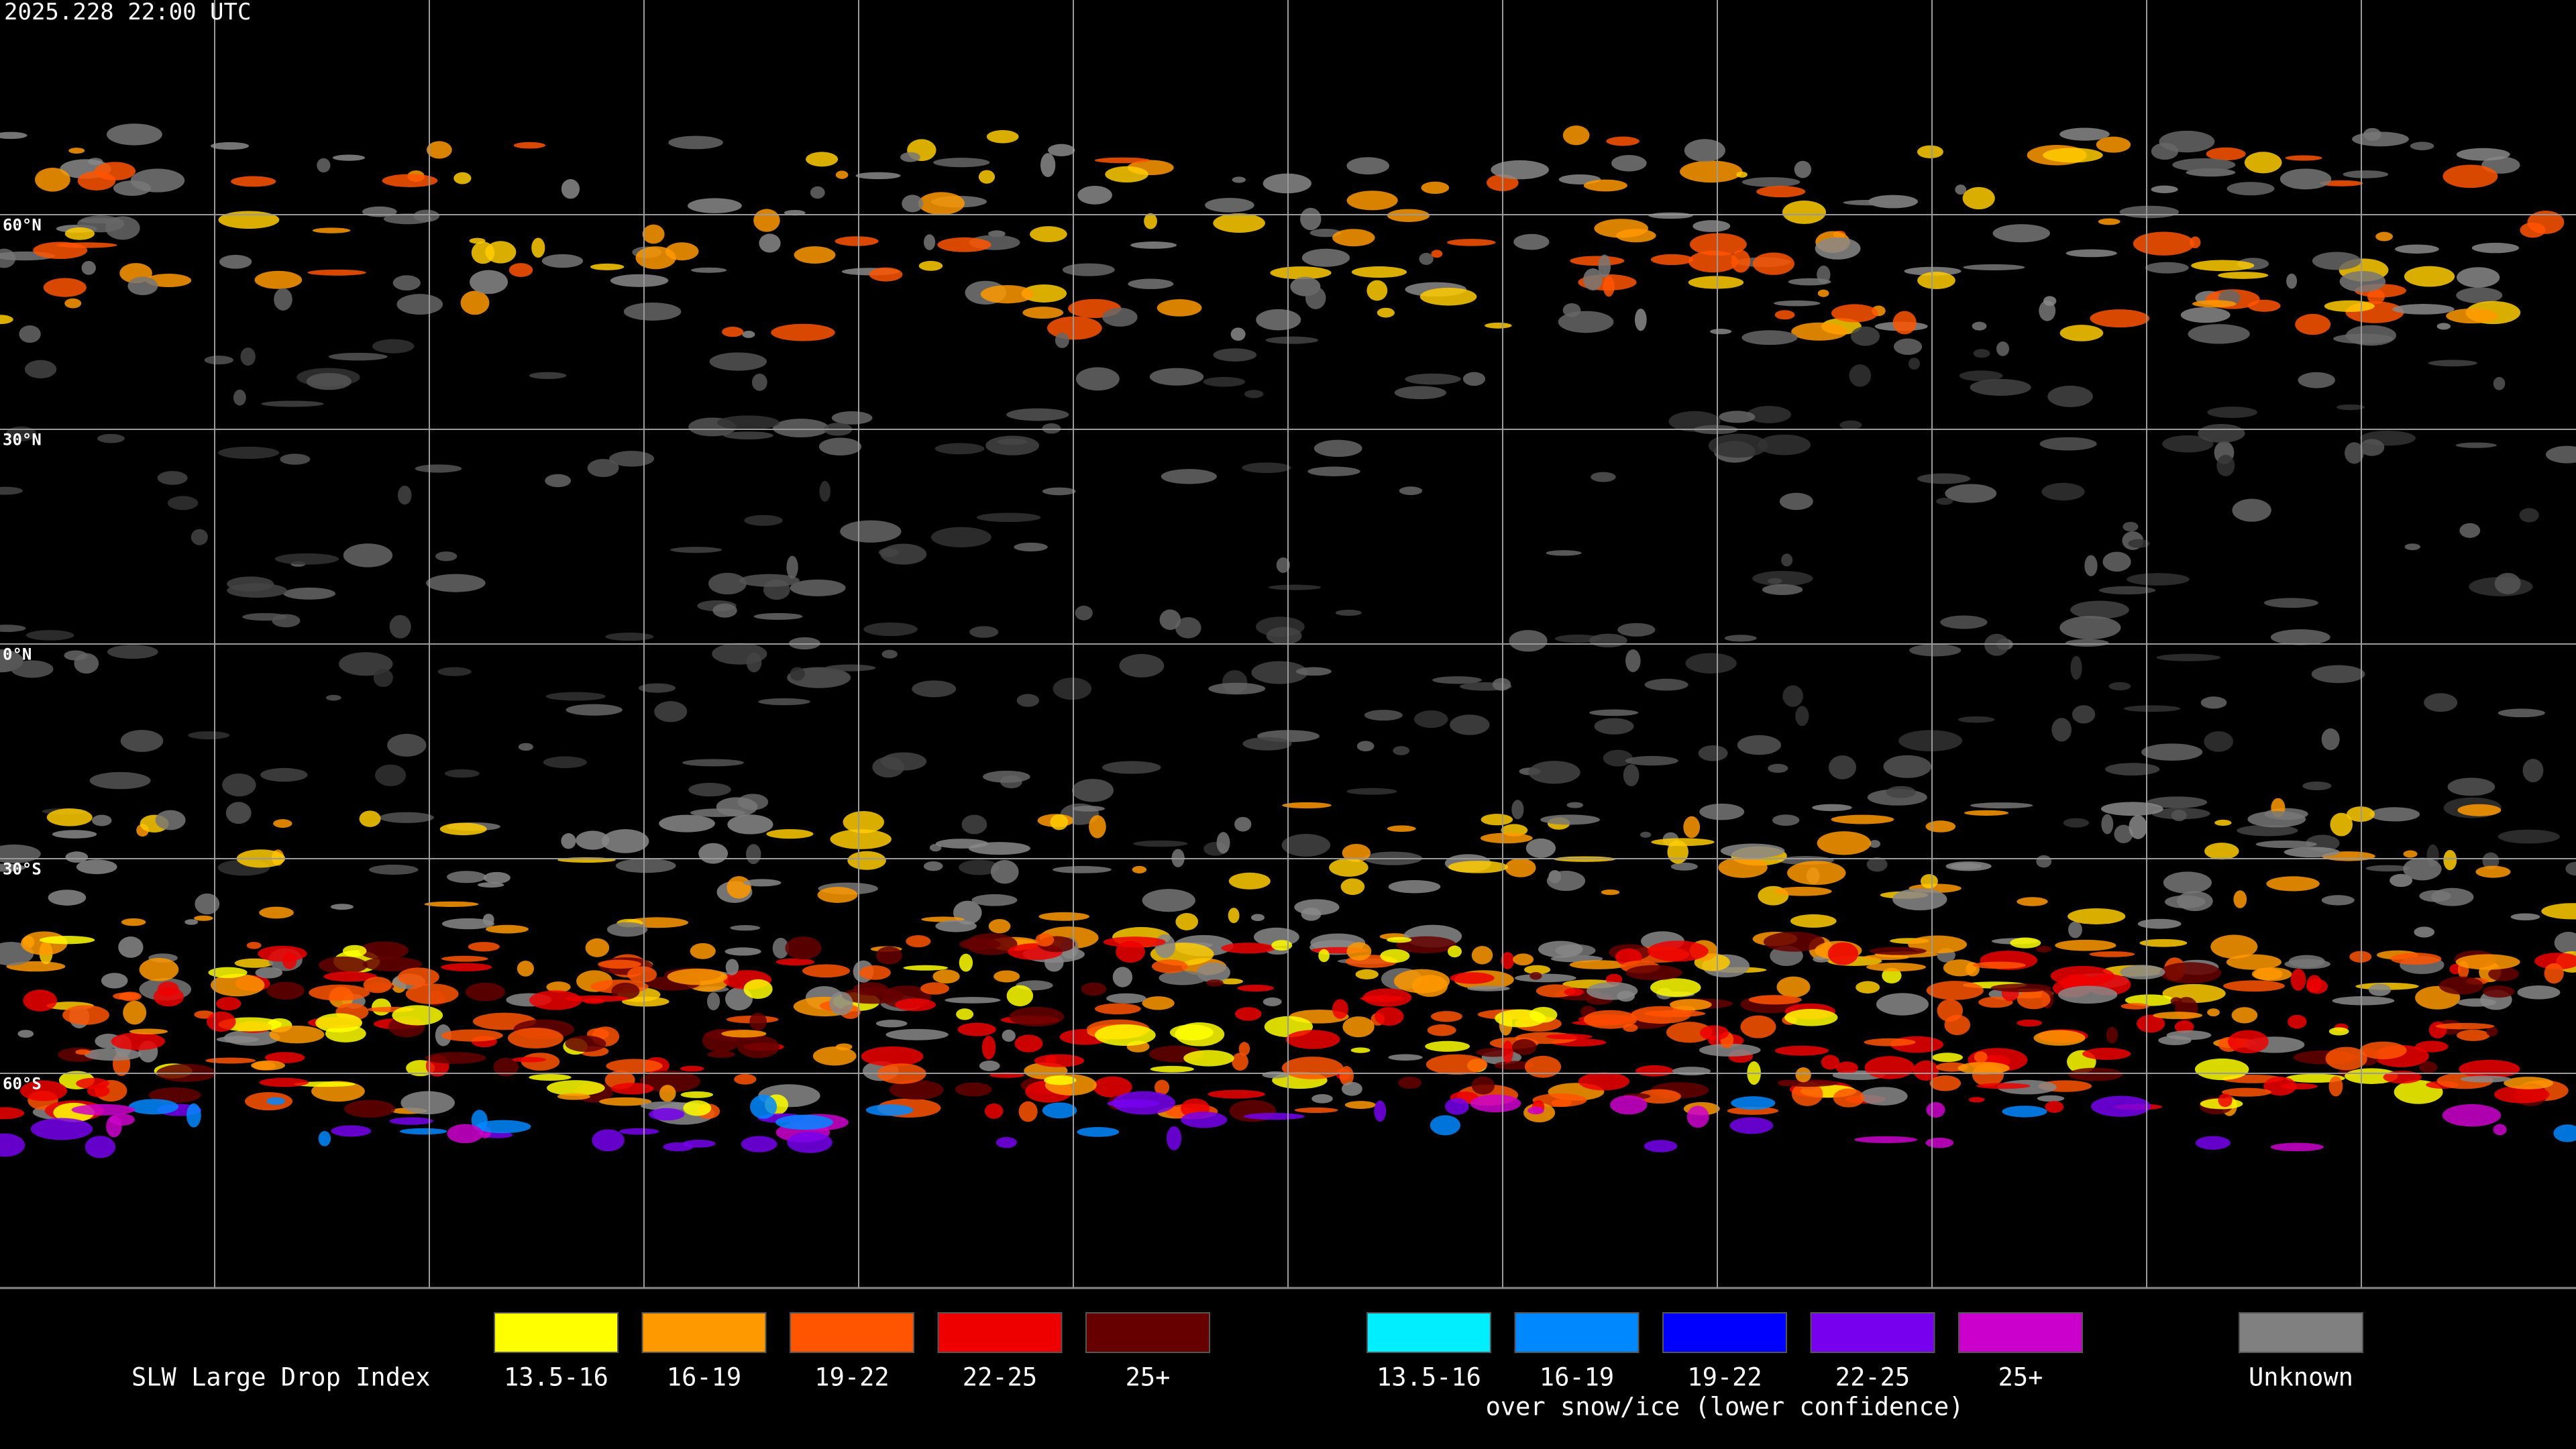 This screenshot has height=1449, width=2576. What do you see at coordinates (1872, 1332) in the screenshot?
I see `legend-swatch` at bounding box center [1872, 1332].